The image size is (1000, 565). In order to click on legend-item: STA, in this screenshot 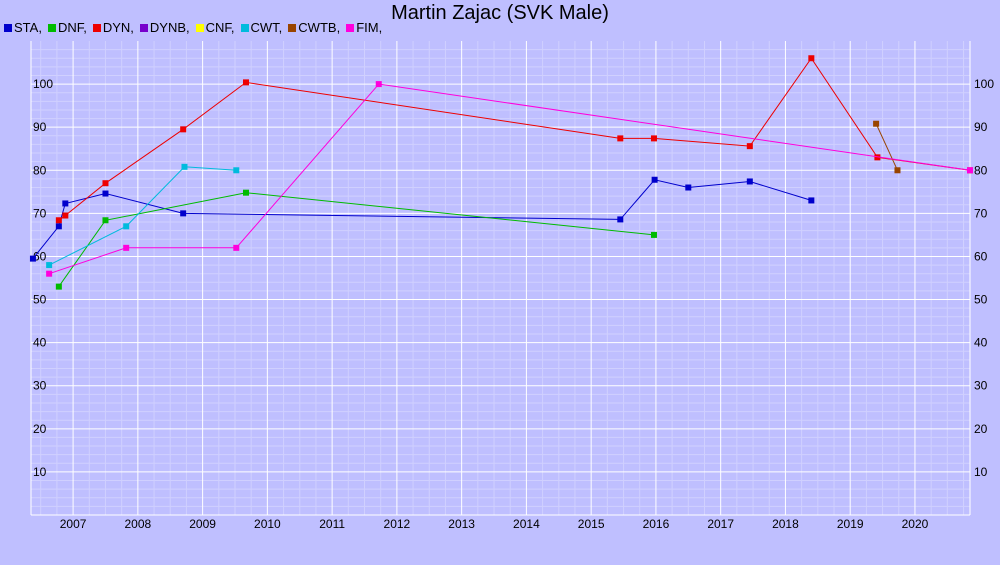, I will do `click(23, 27)`.